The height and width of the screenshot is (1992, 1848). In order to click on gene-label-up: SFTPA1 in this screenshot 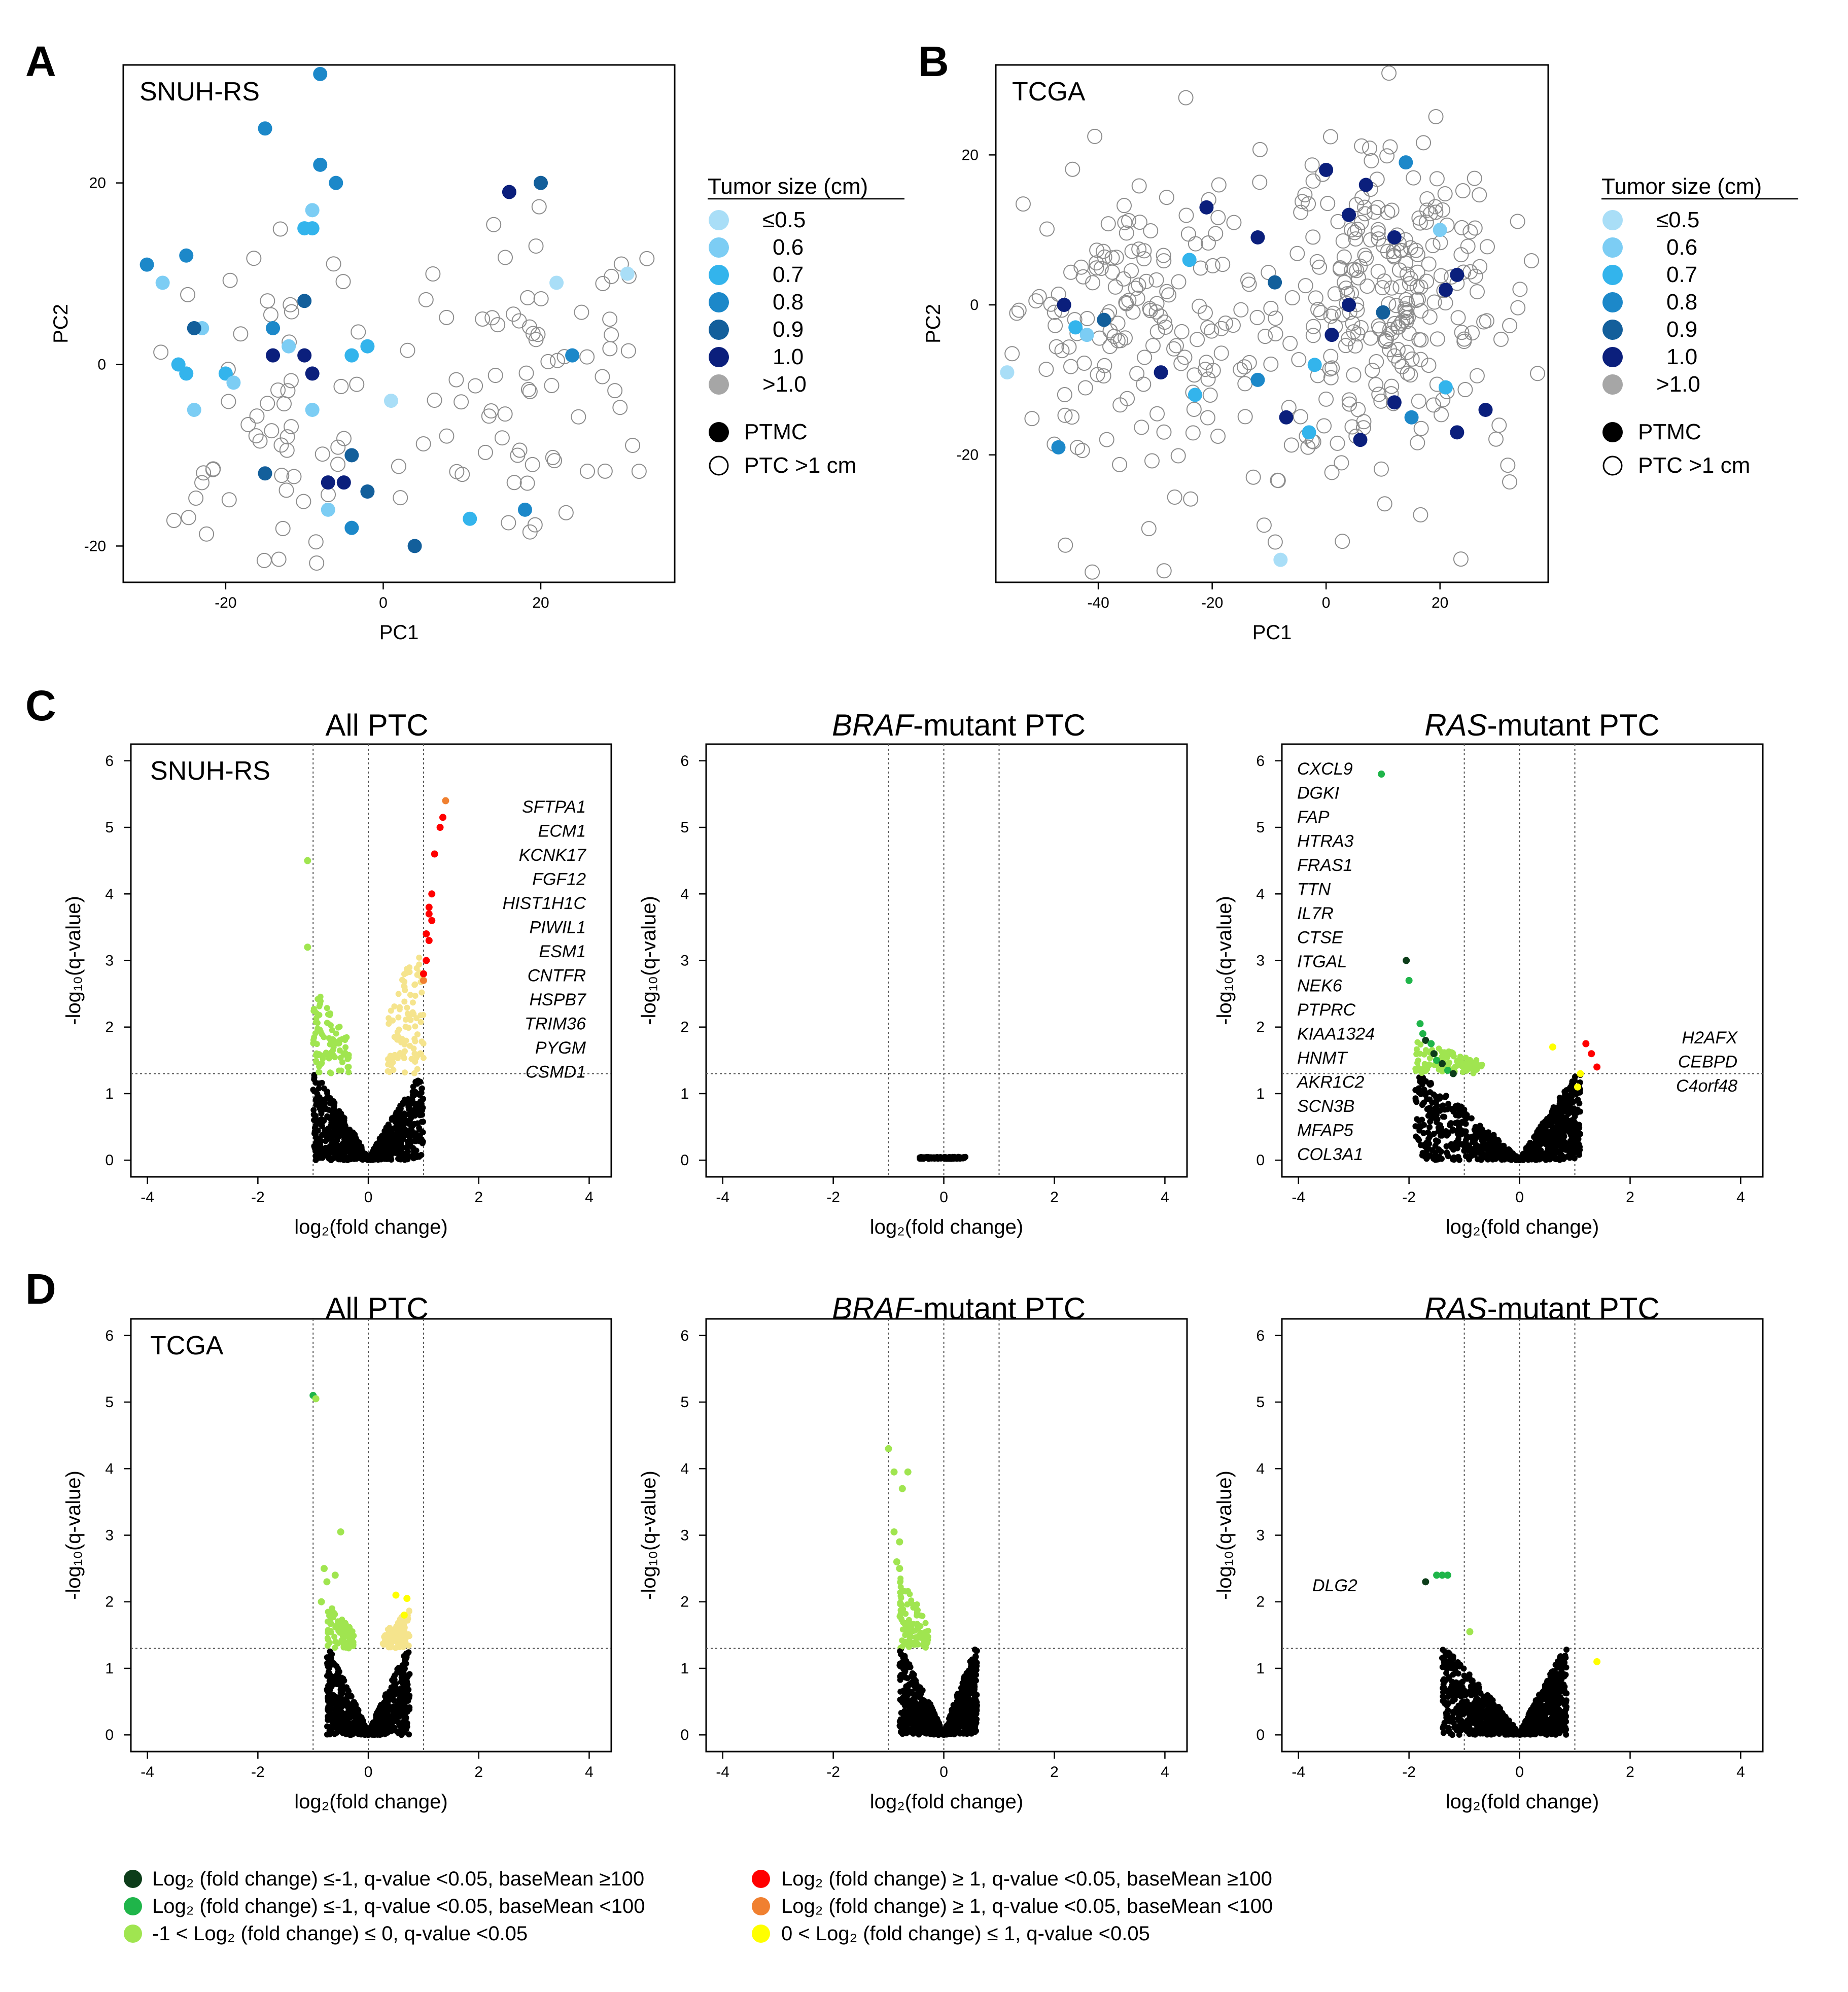, I will do `click(554, 807)`.